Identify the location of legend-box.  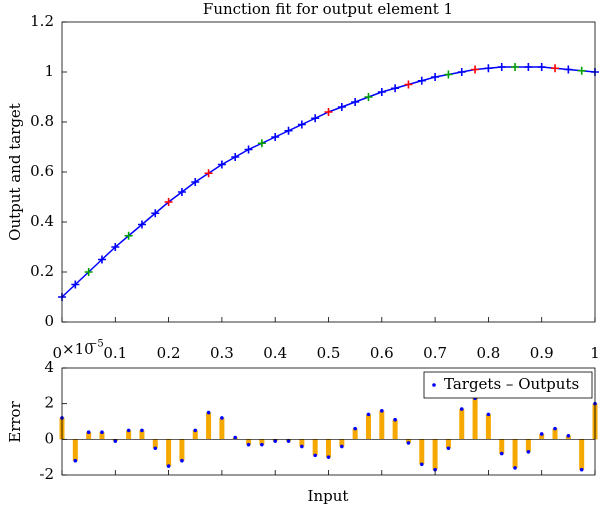
(508, 385).